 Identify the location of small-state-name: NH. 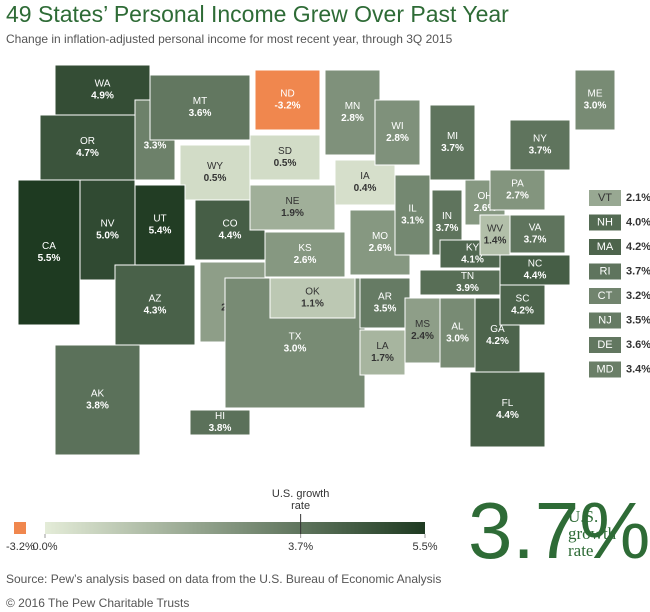
(605, 222).